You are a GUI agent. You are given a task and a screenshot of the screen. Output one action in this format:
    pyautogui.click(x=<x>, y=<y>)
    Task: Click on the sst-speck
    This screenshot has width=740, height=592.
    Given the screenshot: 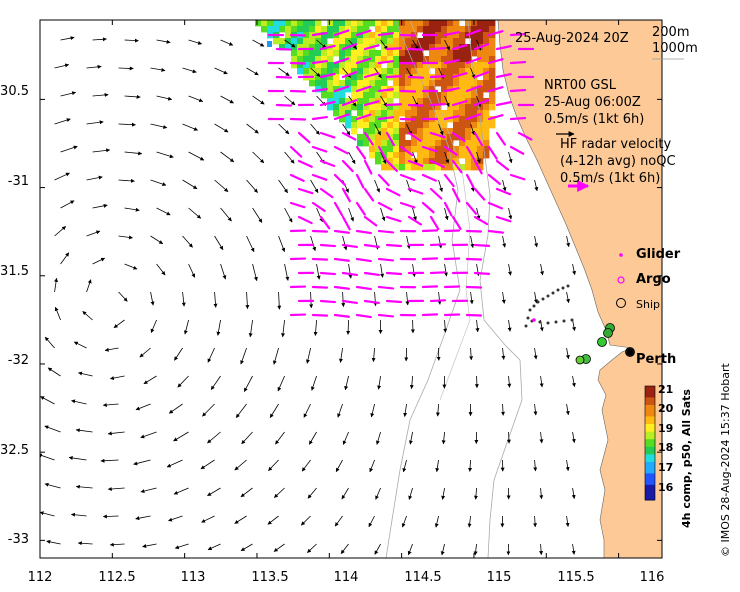 What is the action you would take?
    pyautogui.click(x=269, y=44)
    